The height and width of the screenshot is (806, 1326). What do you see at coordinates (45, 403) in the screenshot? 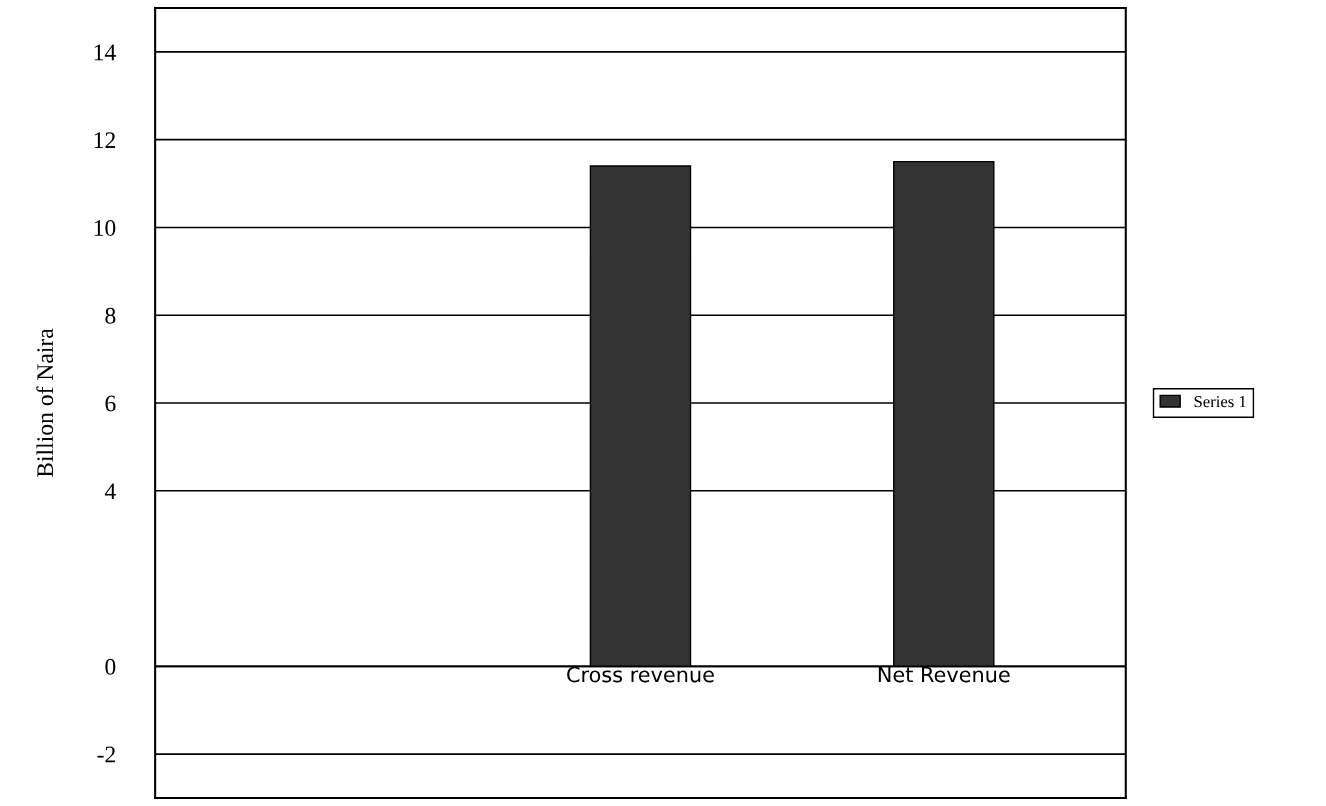
I see `y-axis-title: Billion of Naira` at bounding box center [45, 403].